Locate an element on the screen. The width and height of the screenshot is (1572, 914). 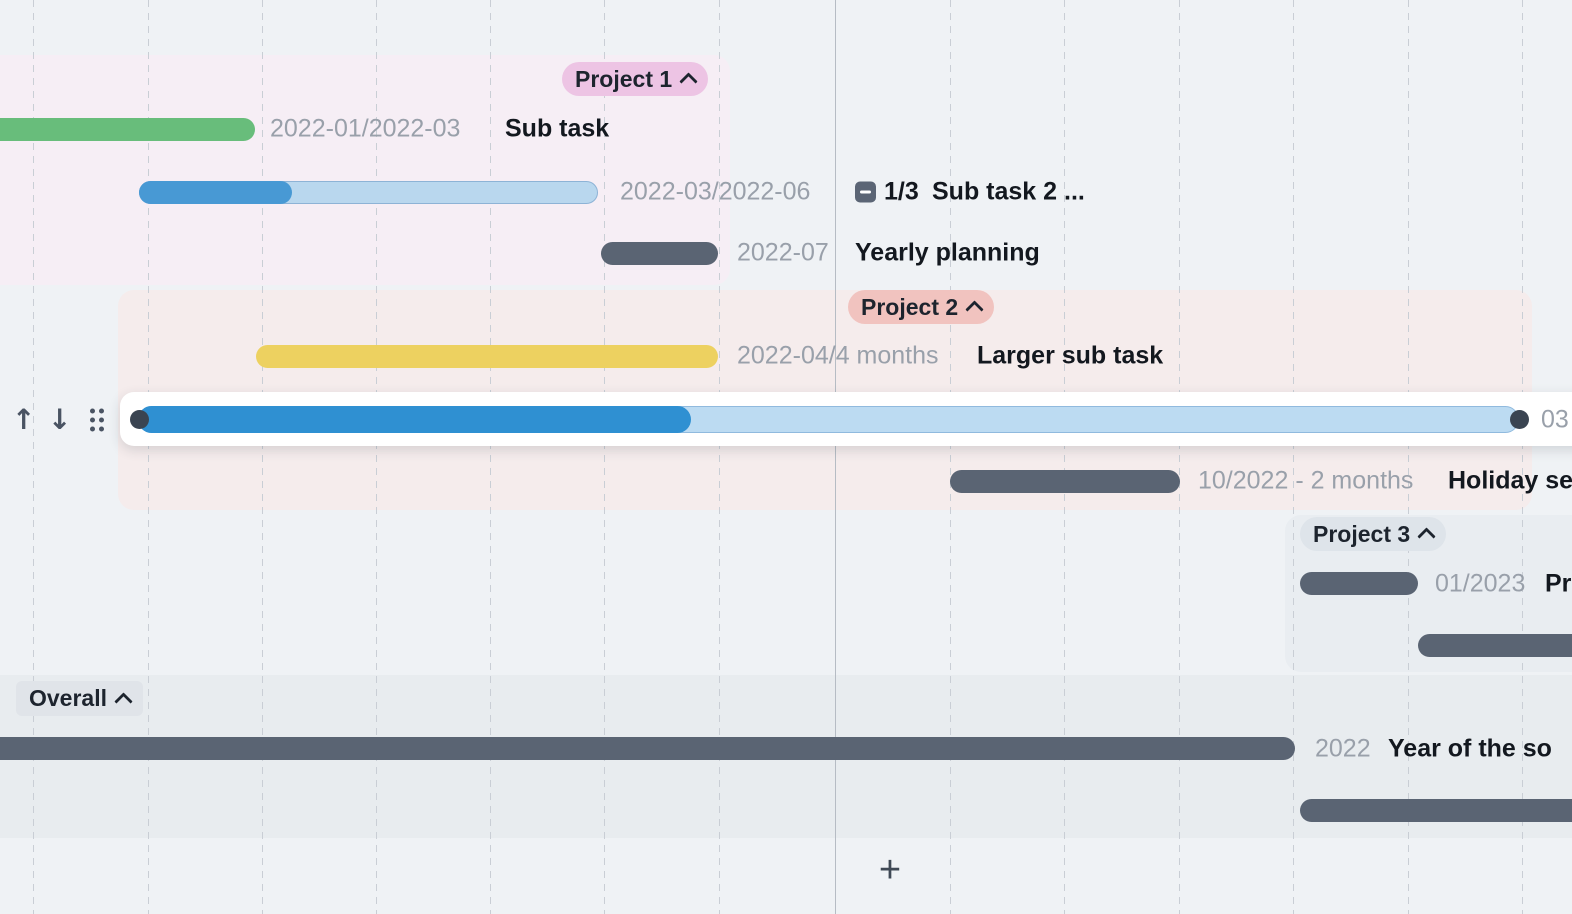
overall-badge: Overall is located at coordinates (79, 698).